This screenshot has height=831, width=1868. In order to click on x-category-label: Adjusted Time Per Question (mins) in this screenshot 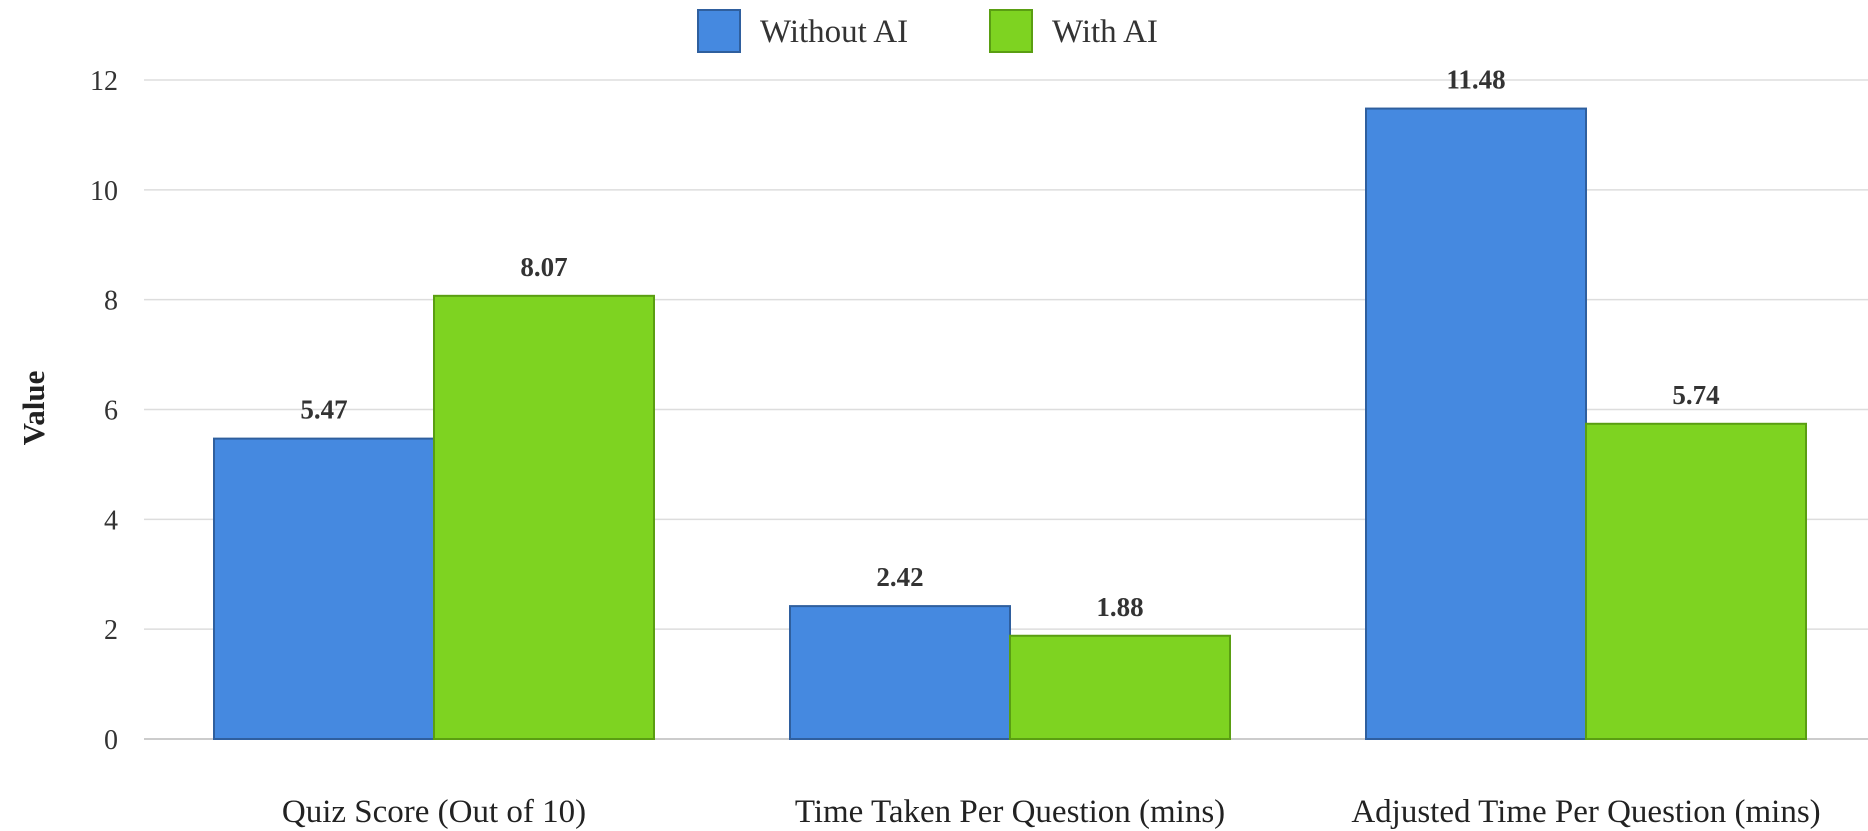, I will do `click(1585, 812)`.